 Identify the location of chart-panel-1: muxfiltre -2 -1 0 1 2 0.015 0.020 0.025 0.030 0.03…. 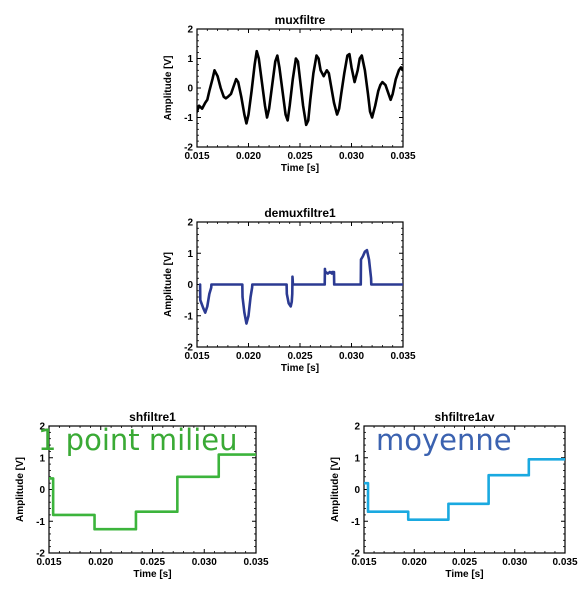
(289, 93).